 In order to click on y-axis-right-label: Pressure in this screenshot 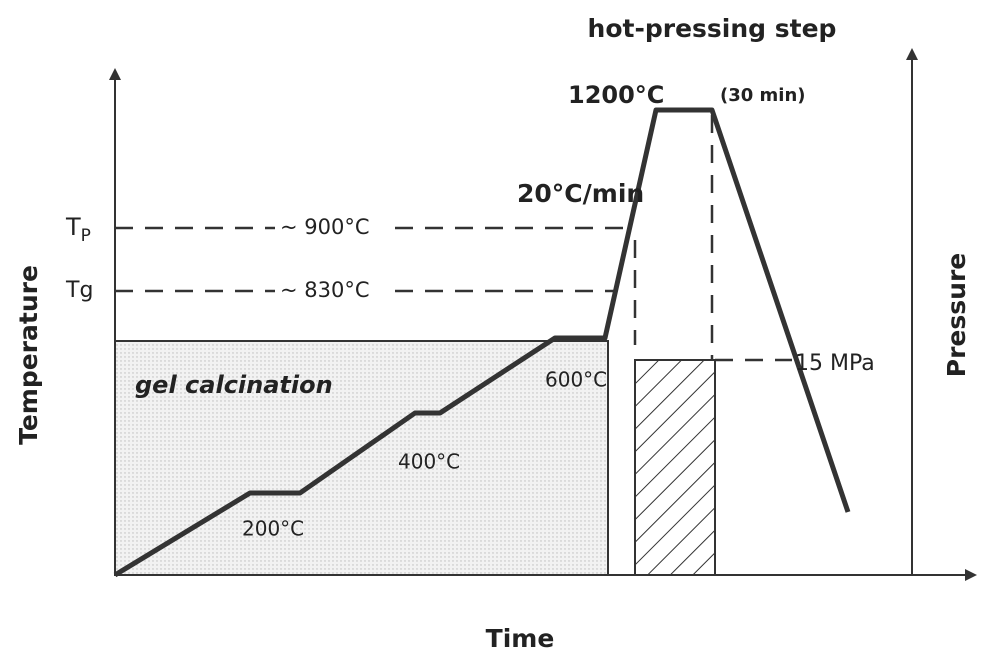, I will do `click(956, 315)`.